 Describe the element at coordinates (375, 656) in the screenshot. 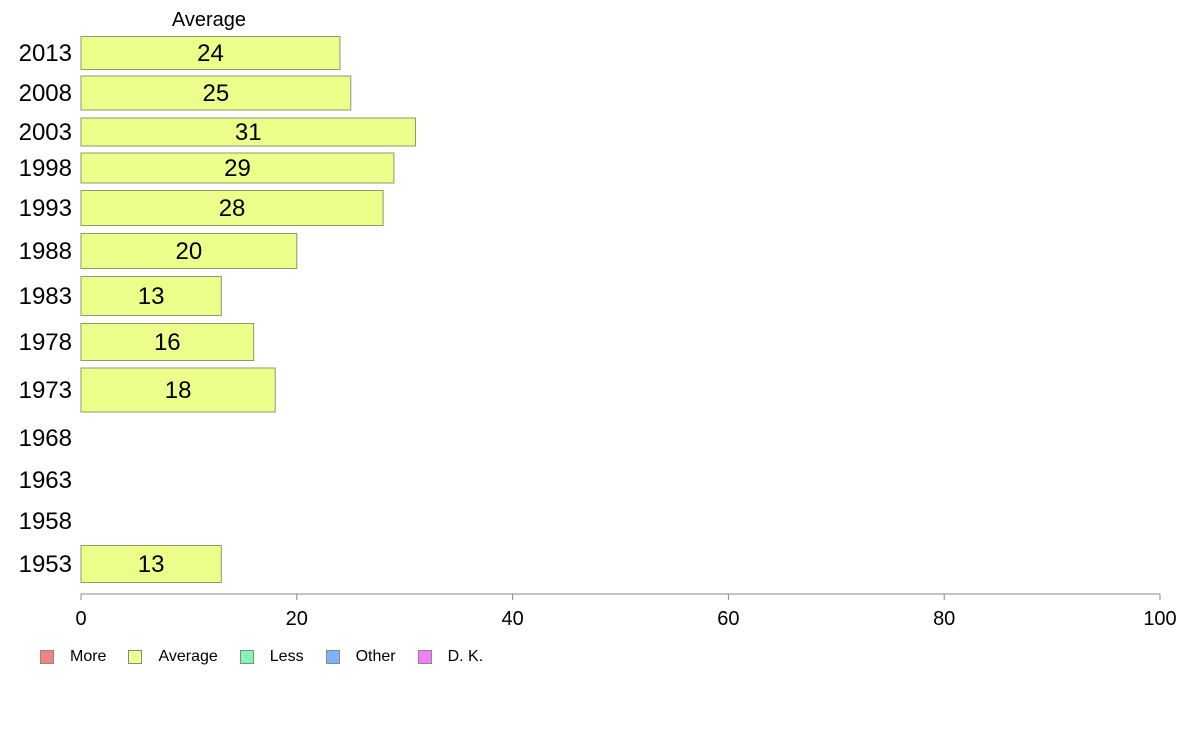

I see `legend-label: Other` at that location.